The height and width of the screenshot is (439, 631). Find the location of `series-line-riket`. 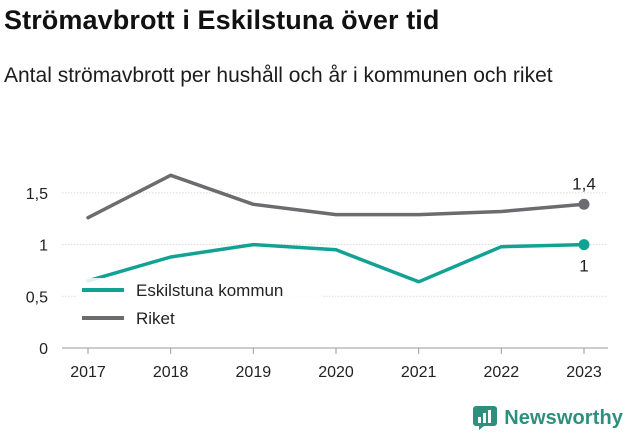

series-line-riket is located at coordinates (336, 196).